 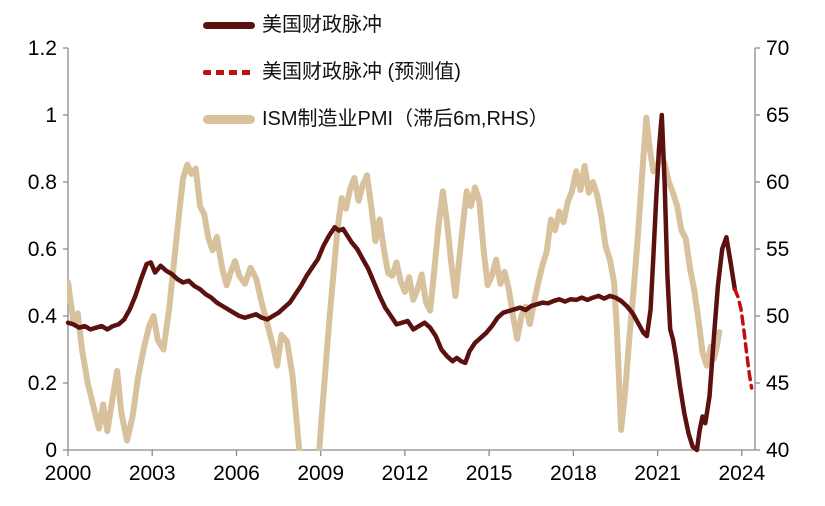 What do you see at coordinates (405, 473) in the screenshot?
I see `x-tick-label: 2012` at bounding box center [405, 473].